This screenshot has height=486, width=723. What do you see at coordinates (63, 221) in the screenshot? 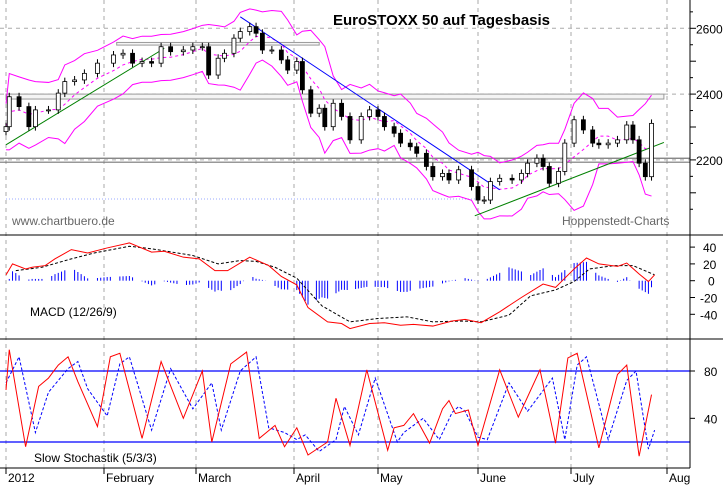
I see `watermark-left: www.chartbuero.de` at bounding box center [63, 221].